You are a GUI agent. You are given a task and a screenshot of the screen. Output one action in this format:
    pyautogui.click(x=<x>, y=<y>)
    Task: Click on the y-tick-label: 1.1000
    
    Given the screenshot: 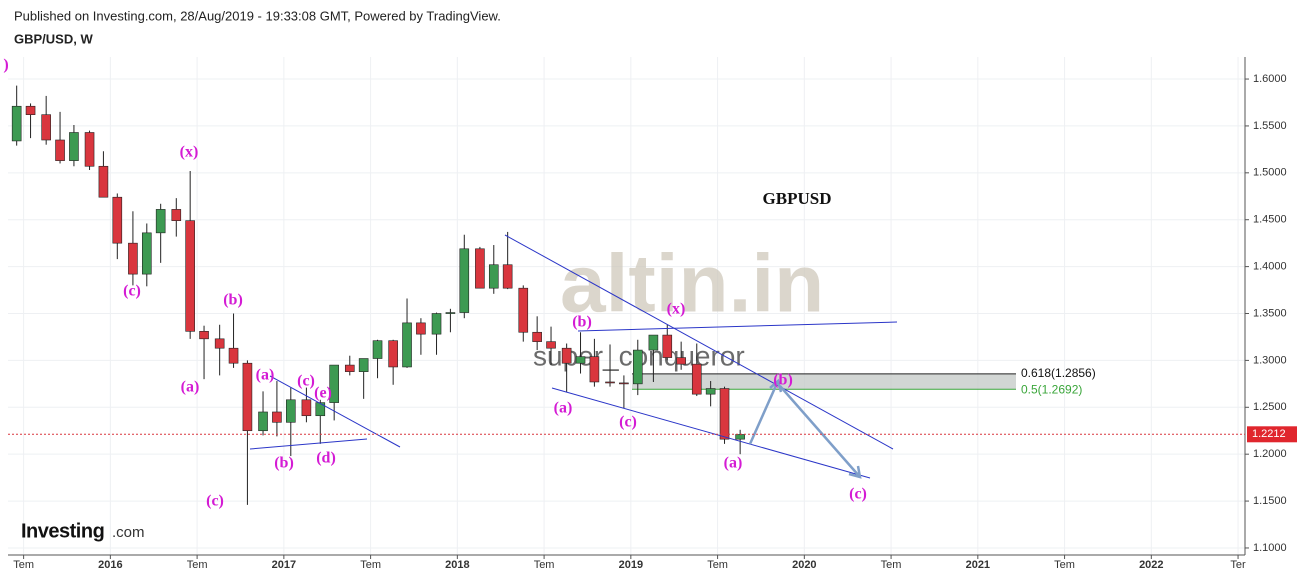 What is the action you would take?
    pyautogui.click(x=1270, y=548)
    